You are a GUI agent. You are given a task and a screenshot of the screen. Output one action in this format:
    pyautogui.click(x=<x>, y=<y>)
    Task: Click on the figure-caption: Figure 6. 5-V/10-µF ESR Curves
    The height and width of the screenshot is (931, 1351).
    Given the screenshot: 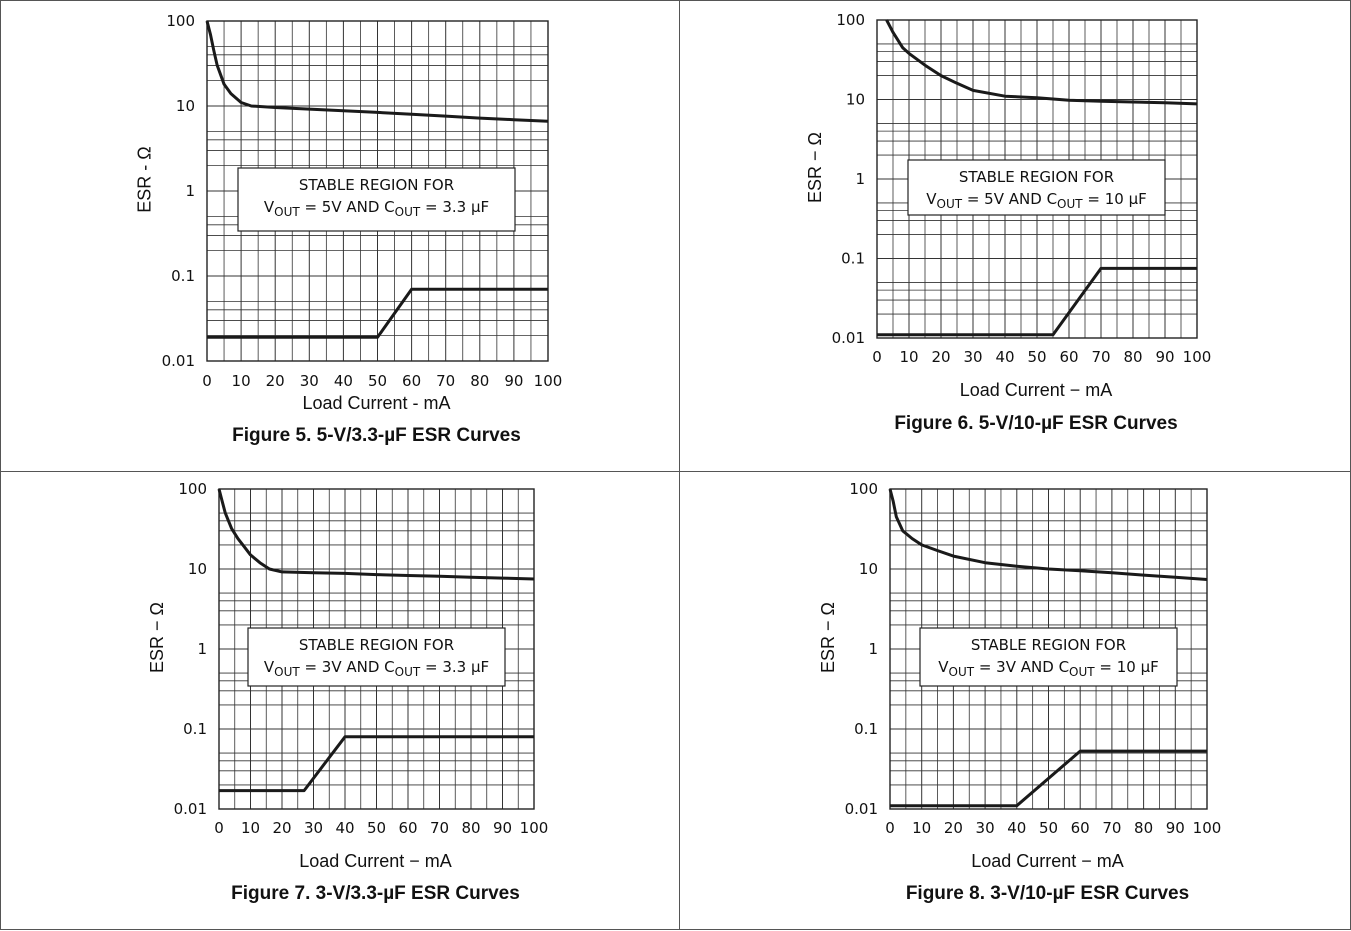 What is the action you would take?
    pyautogui.click(x=1026, y=424)
    